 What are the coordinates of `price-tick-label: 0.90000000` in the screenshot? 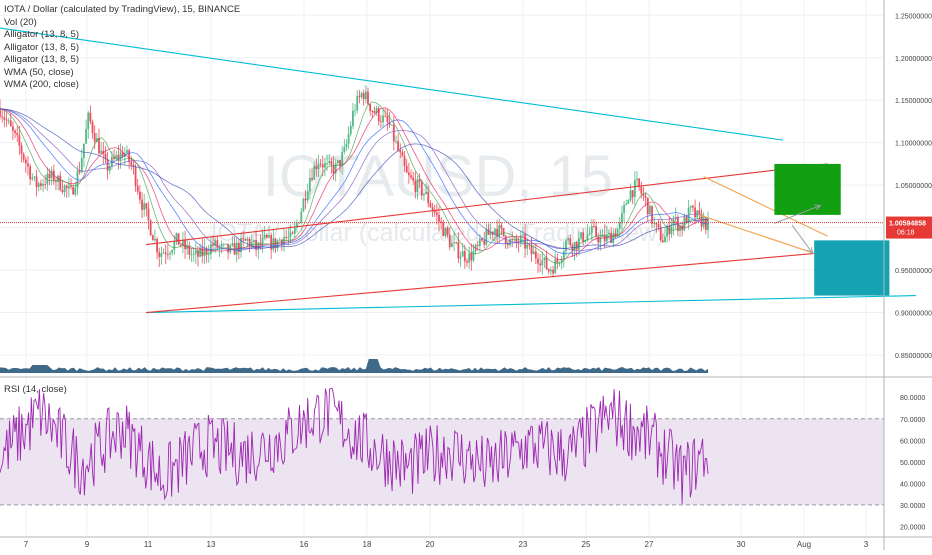 It's located at (913, 314).